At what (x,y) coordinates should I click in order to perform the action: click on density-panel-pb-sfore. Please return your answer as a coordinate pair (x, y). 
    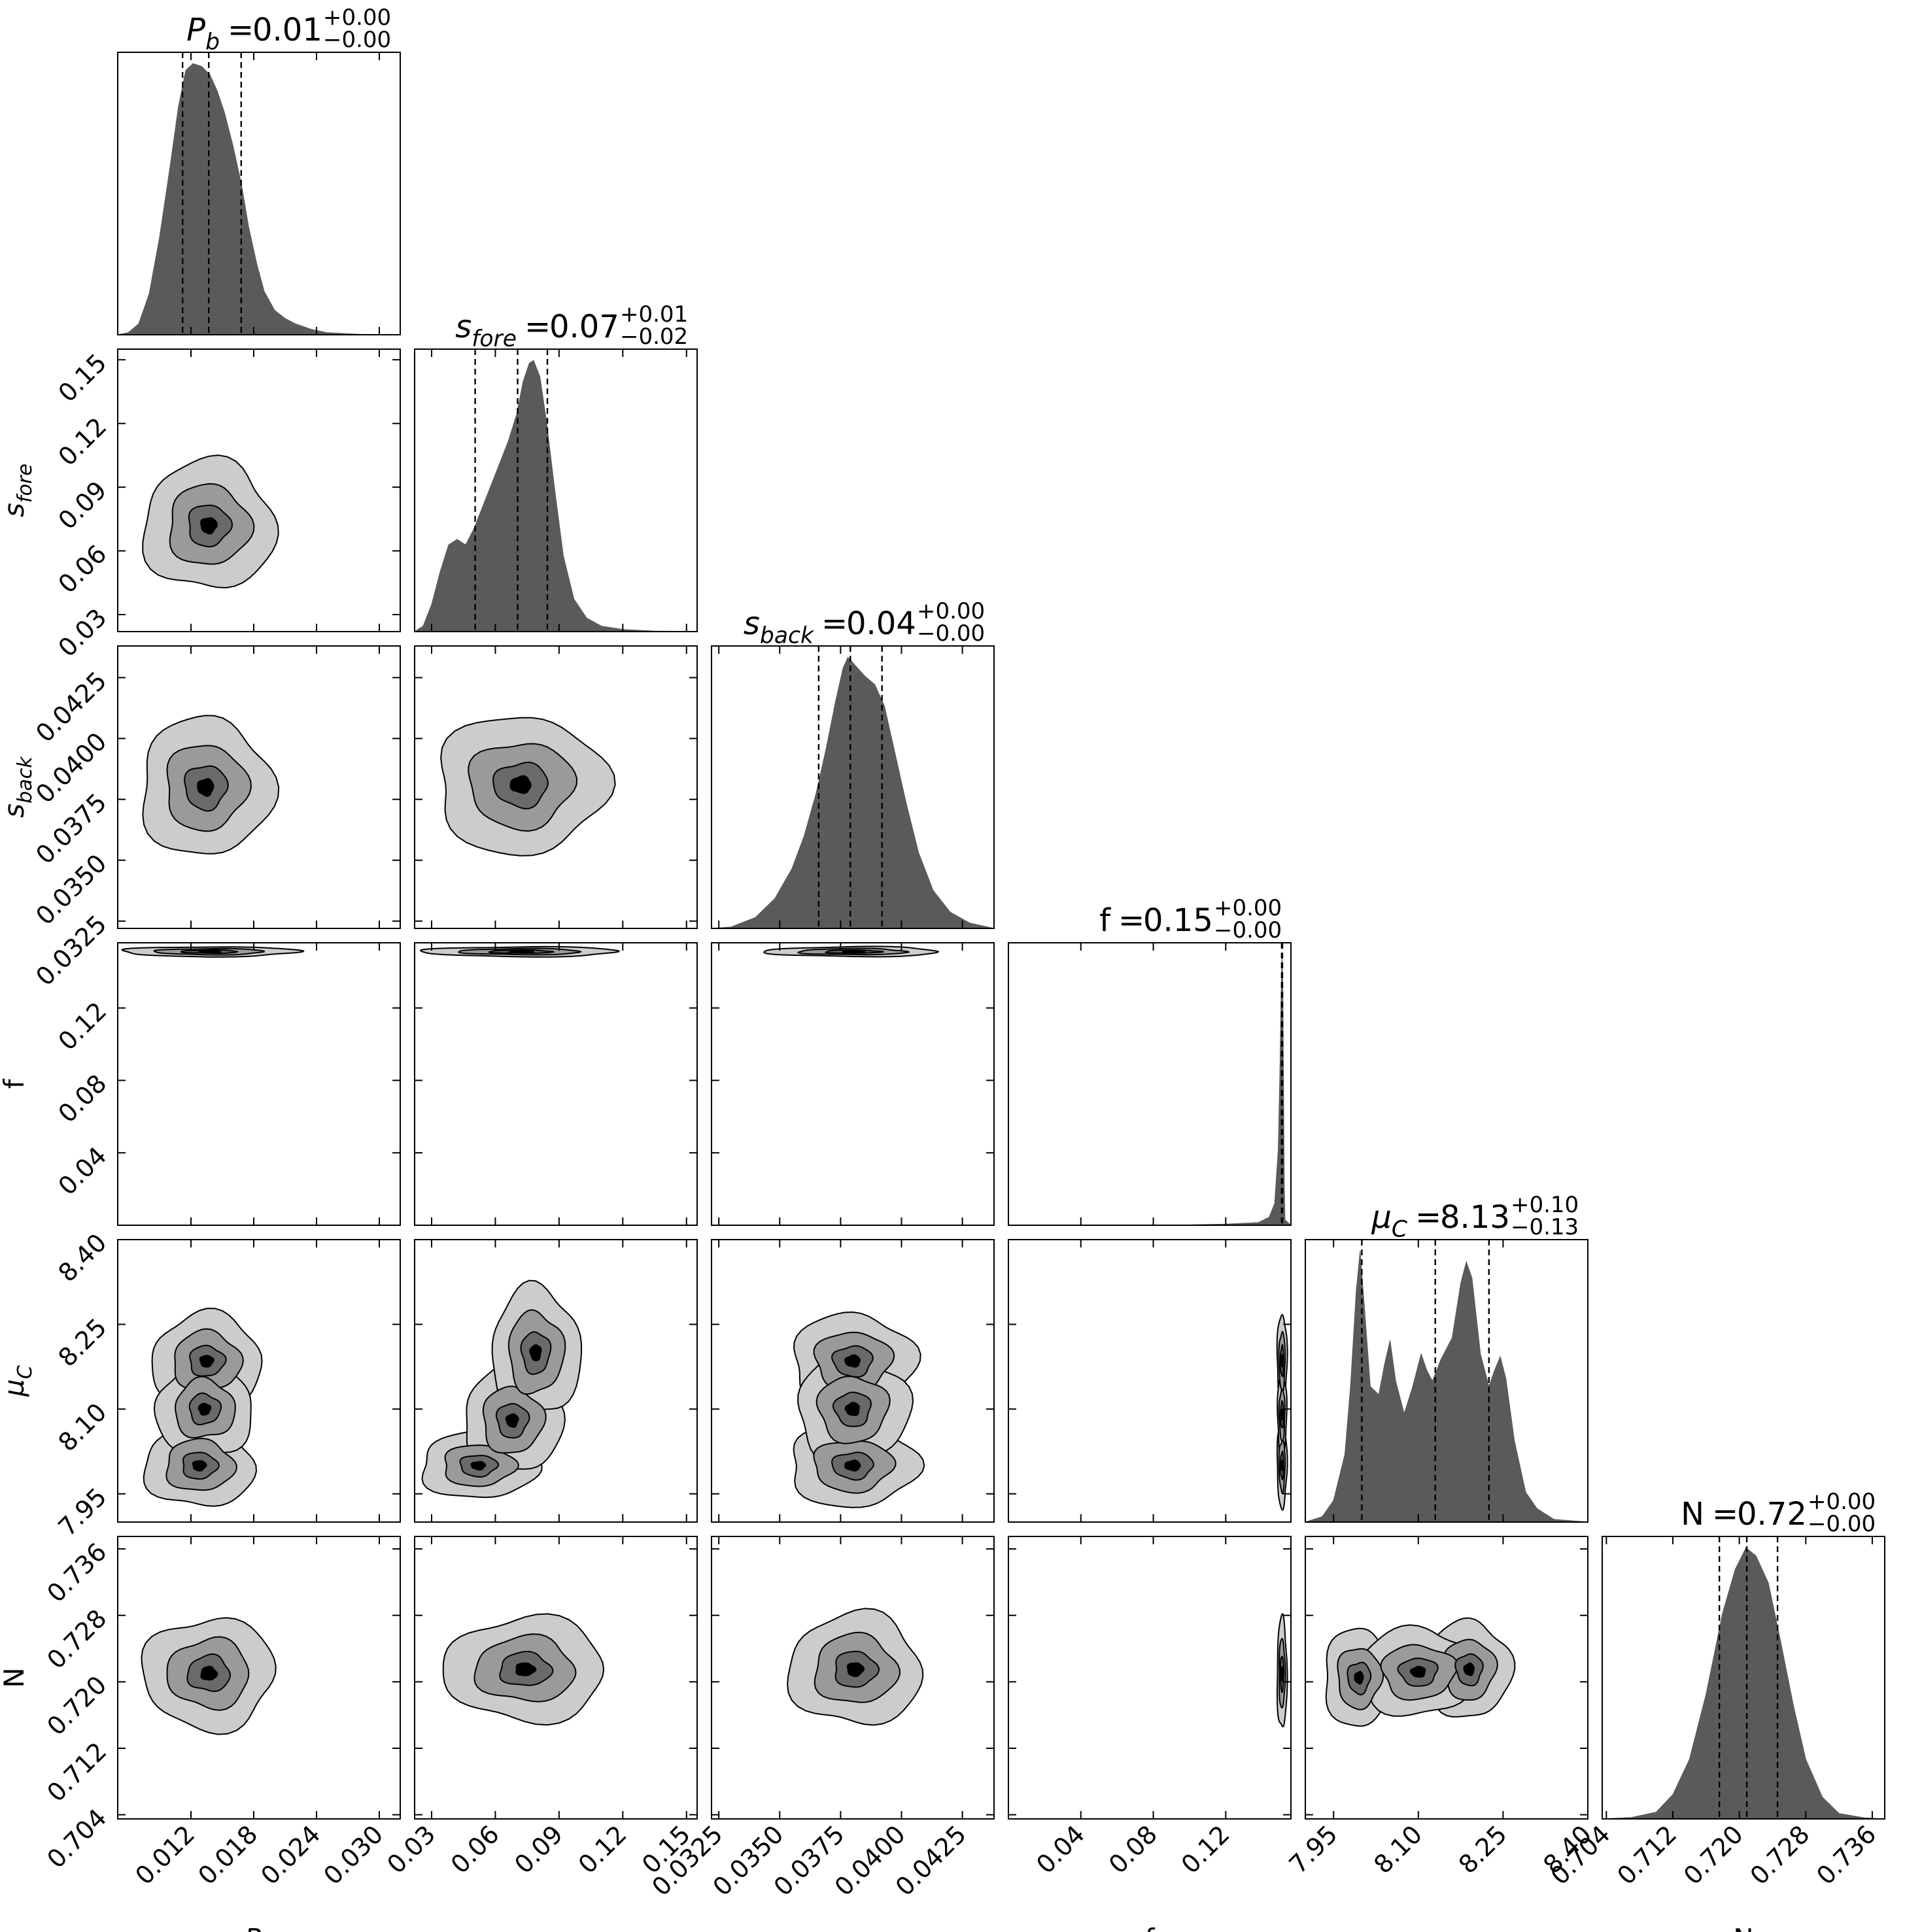
    Looking at the image, I should click on (259, 490).